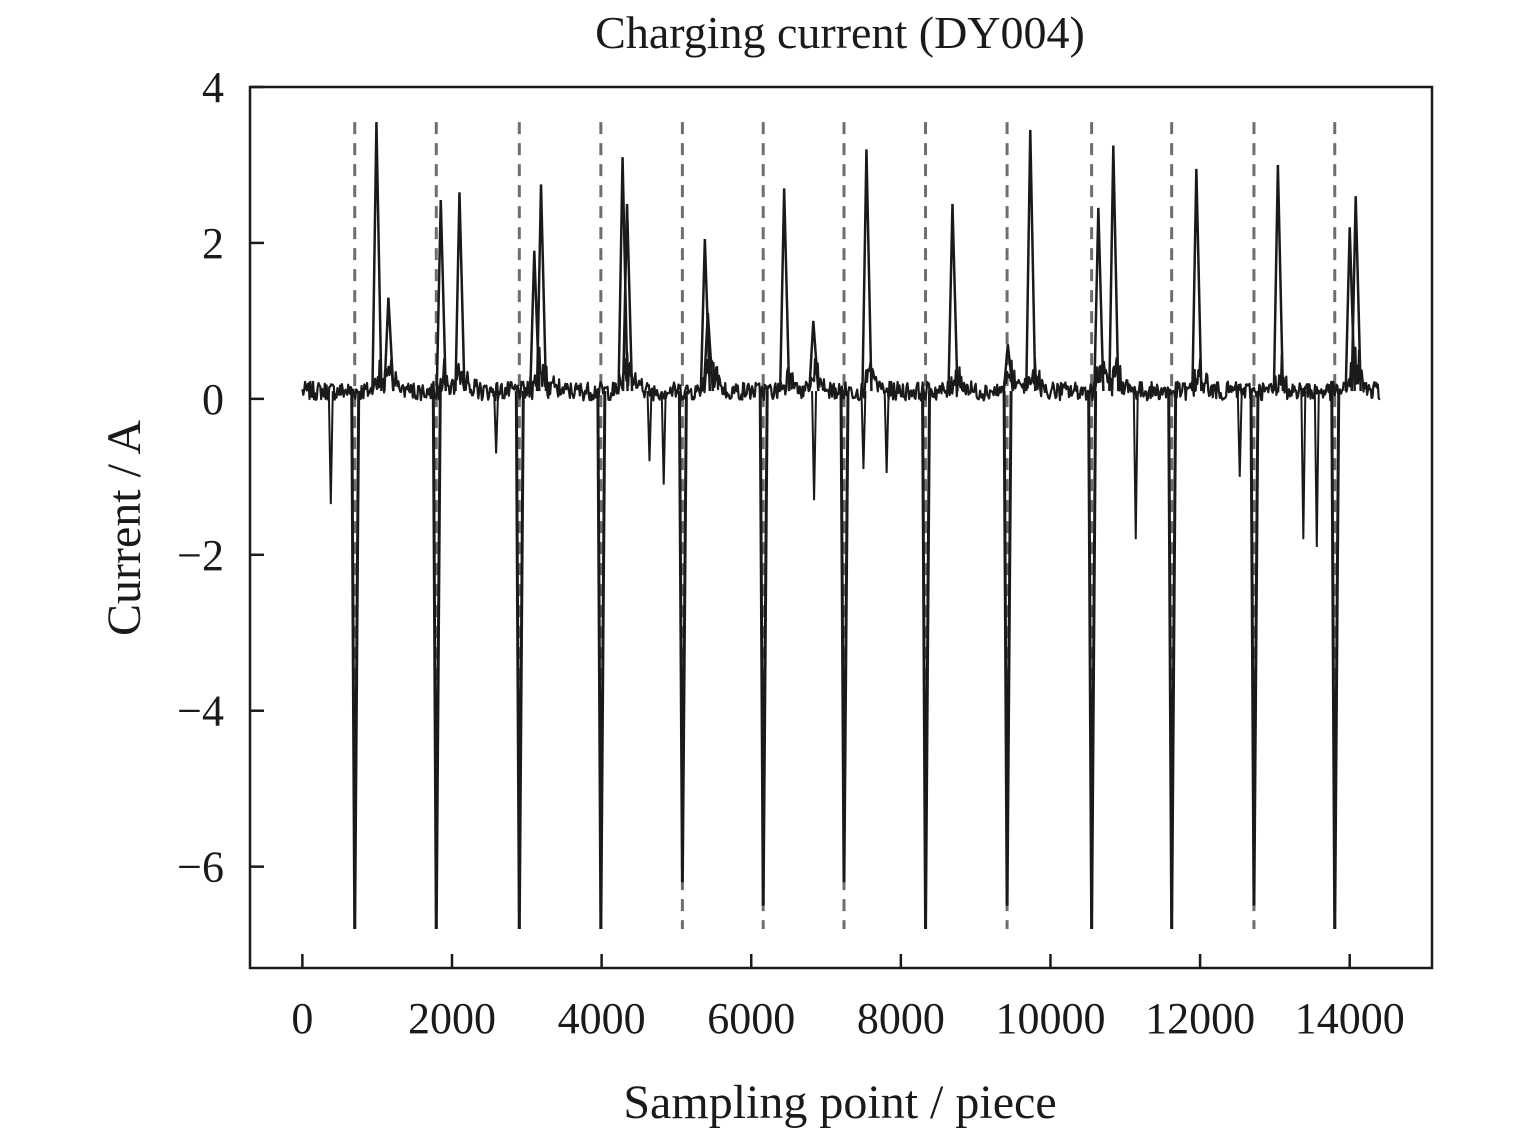 The height and width of the screenshot is (1136, 1535). What do you see at coordinates (1200, 1018) in the screenshot?
I see `x-tick-label: 12000` at bounding box center [1200, 1018].